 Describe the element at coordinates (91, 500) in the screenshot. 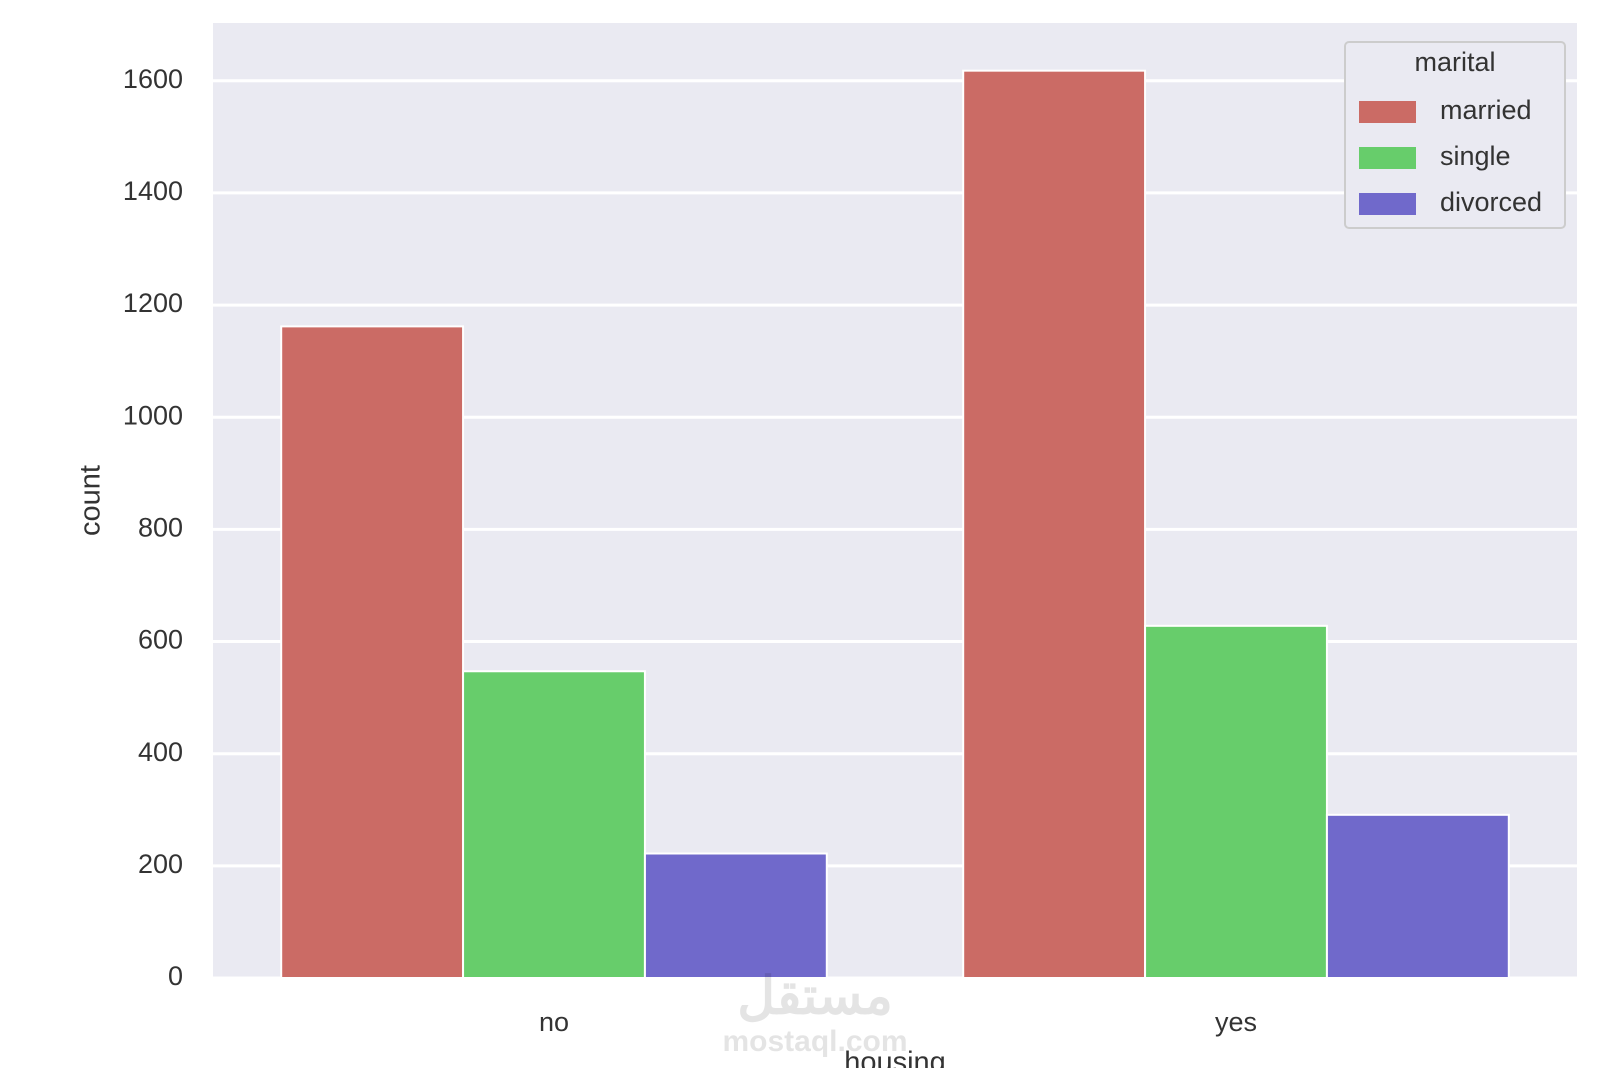

I see `y-axis-label: count` at that location.